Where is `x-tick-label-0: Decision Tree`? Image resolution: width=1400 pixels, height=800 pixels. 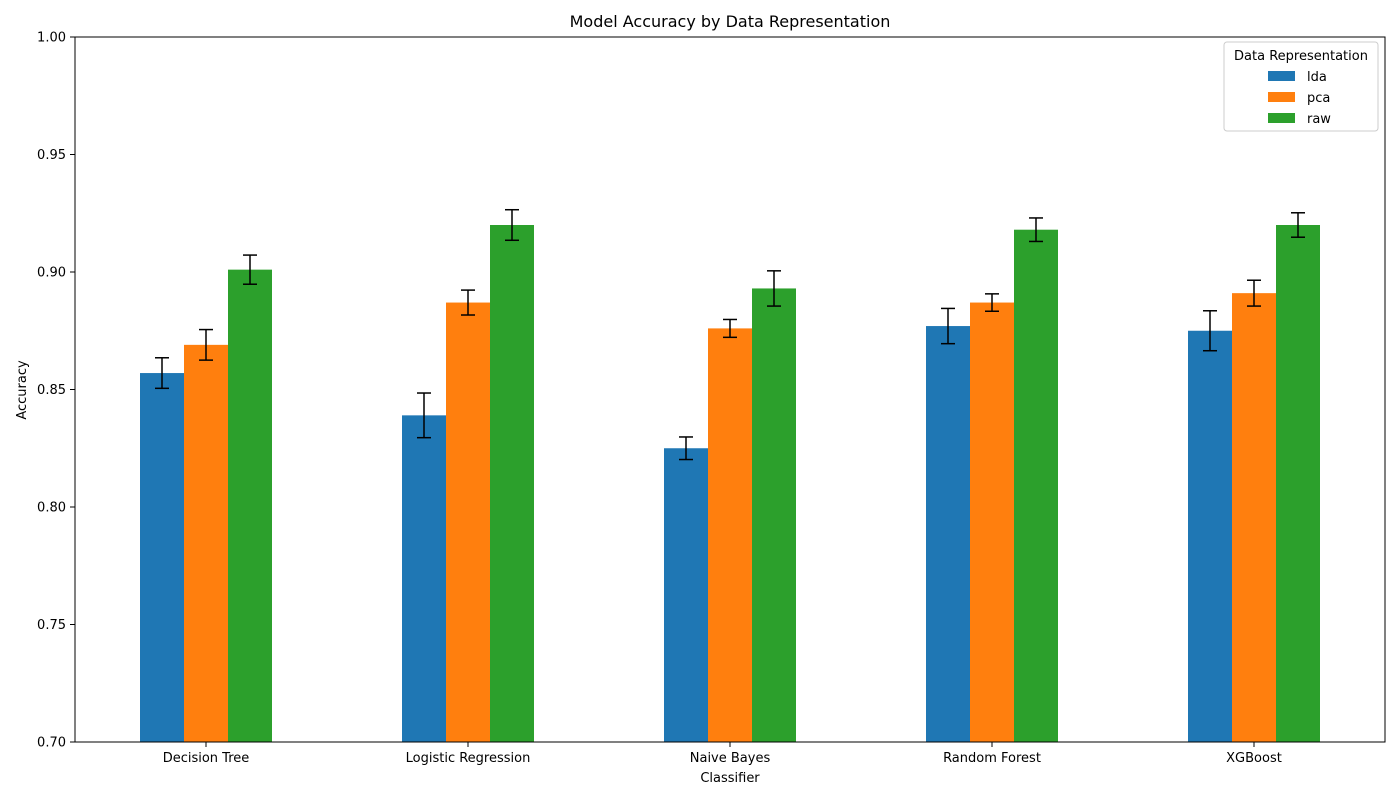
x-tick-label-0: Decision Tree is located at coordinates (206, 758).